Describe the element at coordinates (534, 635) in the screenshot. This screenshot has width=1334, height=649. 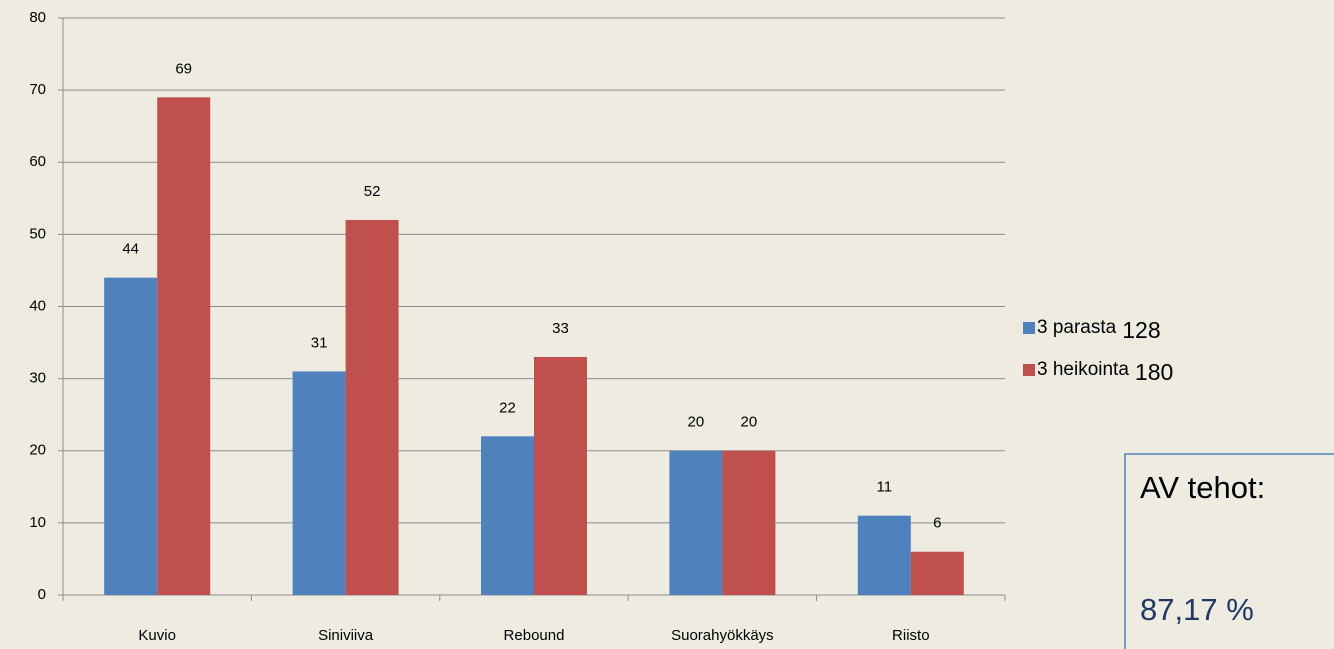
I see `x-tick-label: Rebound` at that location.